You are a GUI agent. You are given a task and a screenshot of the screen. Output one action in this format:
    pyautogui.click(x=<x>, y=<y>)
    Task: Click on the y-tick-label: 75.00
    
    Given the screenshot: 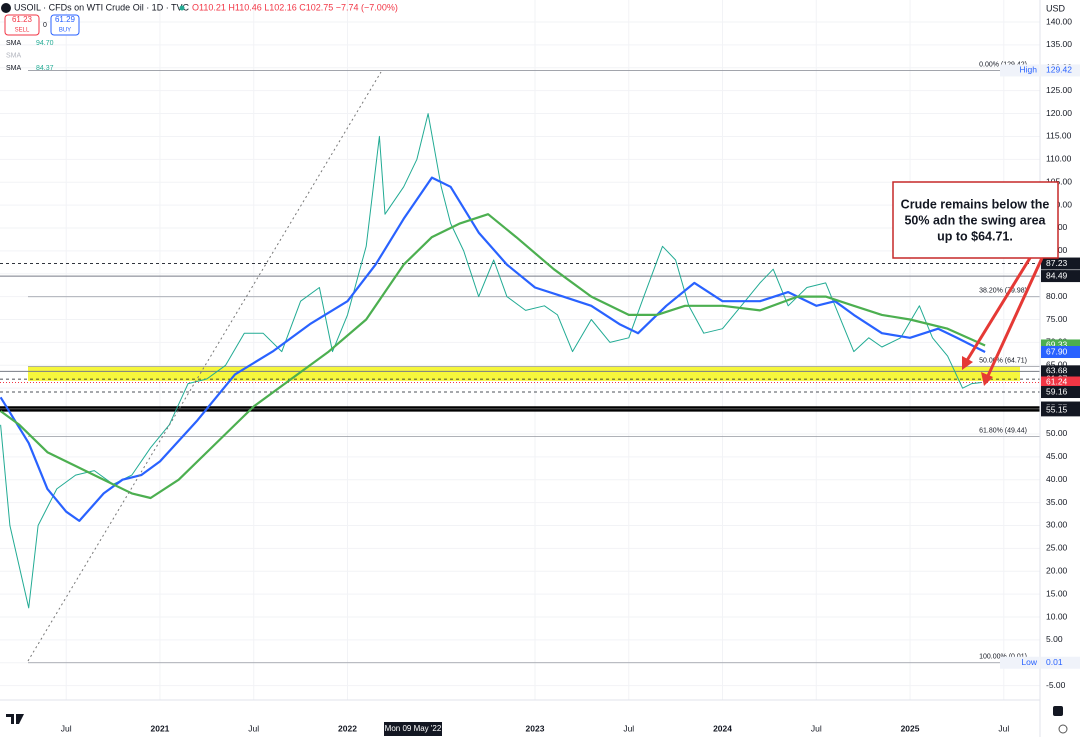 What is the action you would take?
    pyautogui.click(x=1057, y=319)
    